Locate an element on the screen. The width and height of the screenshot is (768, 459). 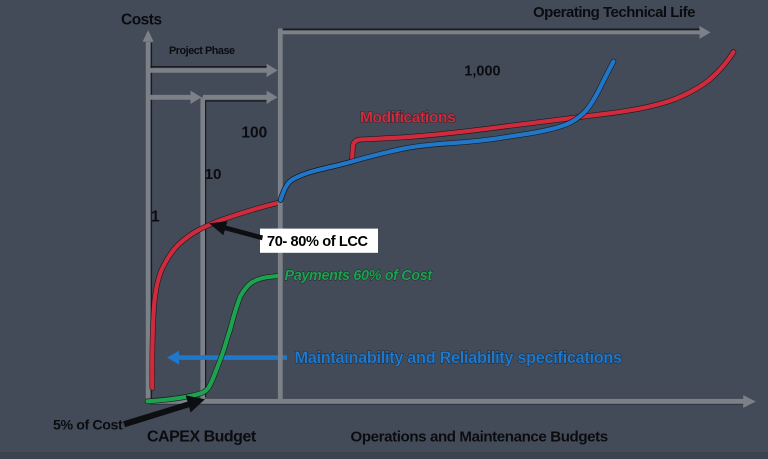
svg-text: 1,000 is located at coordinates (482, 71).